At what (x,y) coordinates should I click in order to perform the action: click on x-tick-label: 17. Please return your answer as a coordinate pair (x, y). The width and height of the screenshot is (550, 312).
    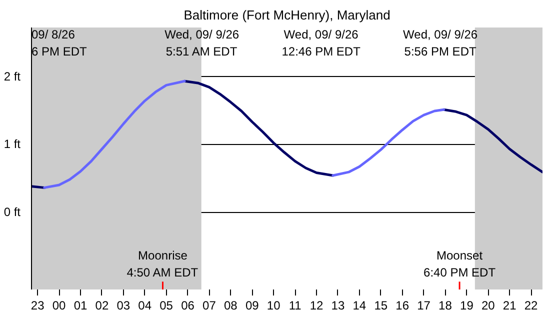
    Looking at the image, I should click on (424, 305).